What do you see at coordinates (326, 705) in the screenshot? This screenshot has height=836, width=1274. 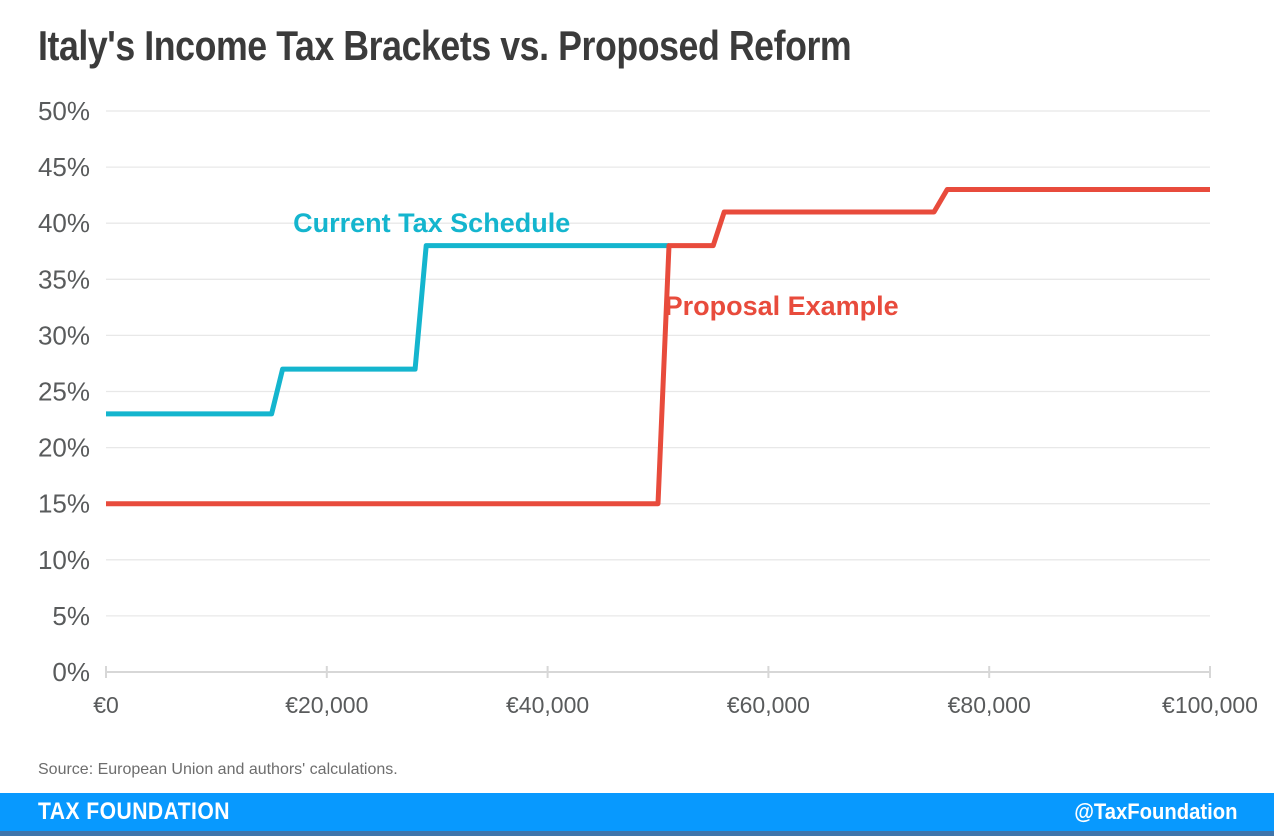 I see `x-tick-label: €20,000` at bounding box center [326, 705].